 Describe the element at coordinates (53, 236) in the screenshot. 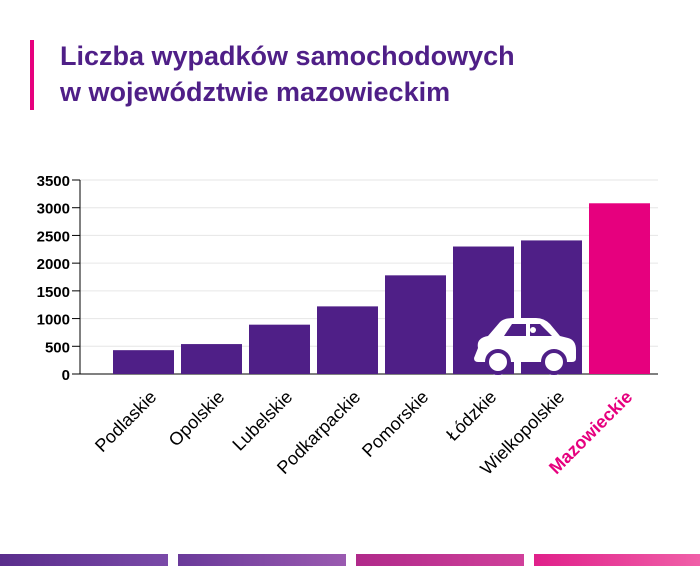

I see `y-tick-label: 2500` at that location.